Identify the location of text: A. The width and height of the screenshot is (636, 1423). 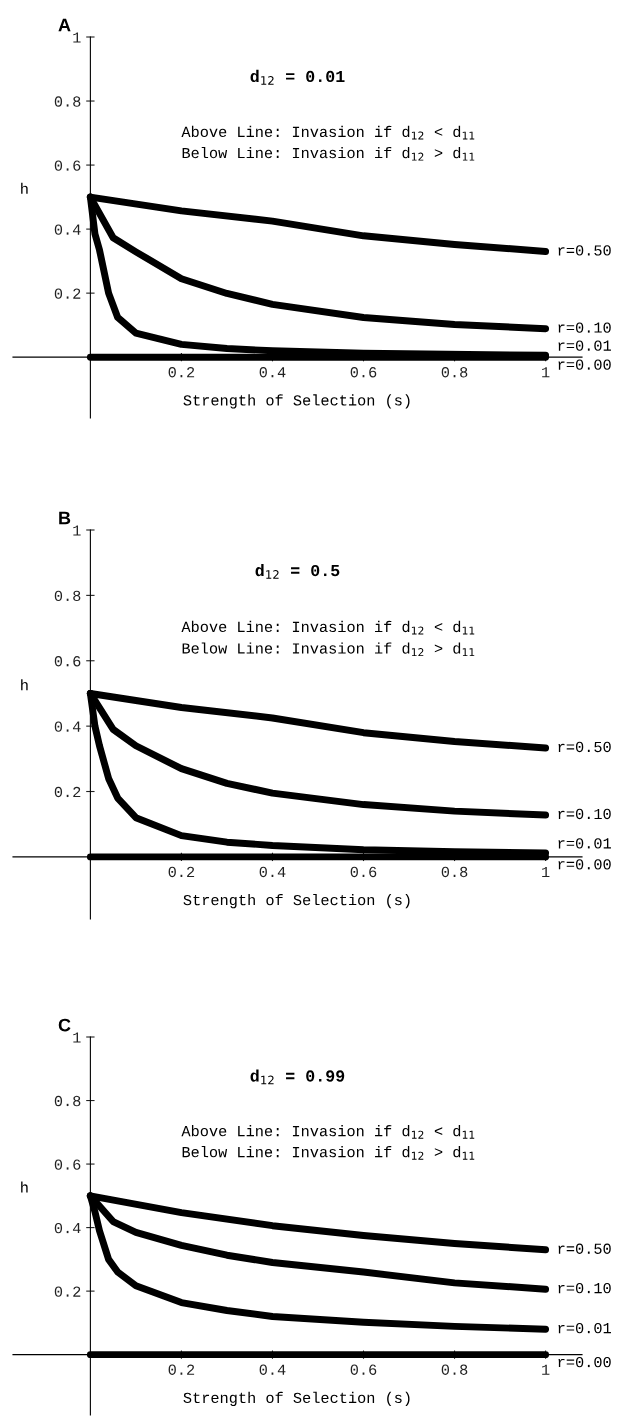
(64, 25).